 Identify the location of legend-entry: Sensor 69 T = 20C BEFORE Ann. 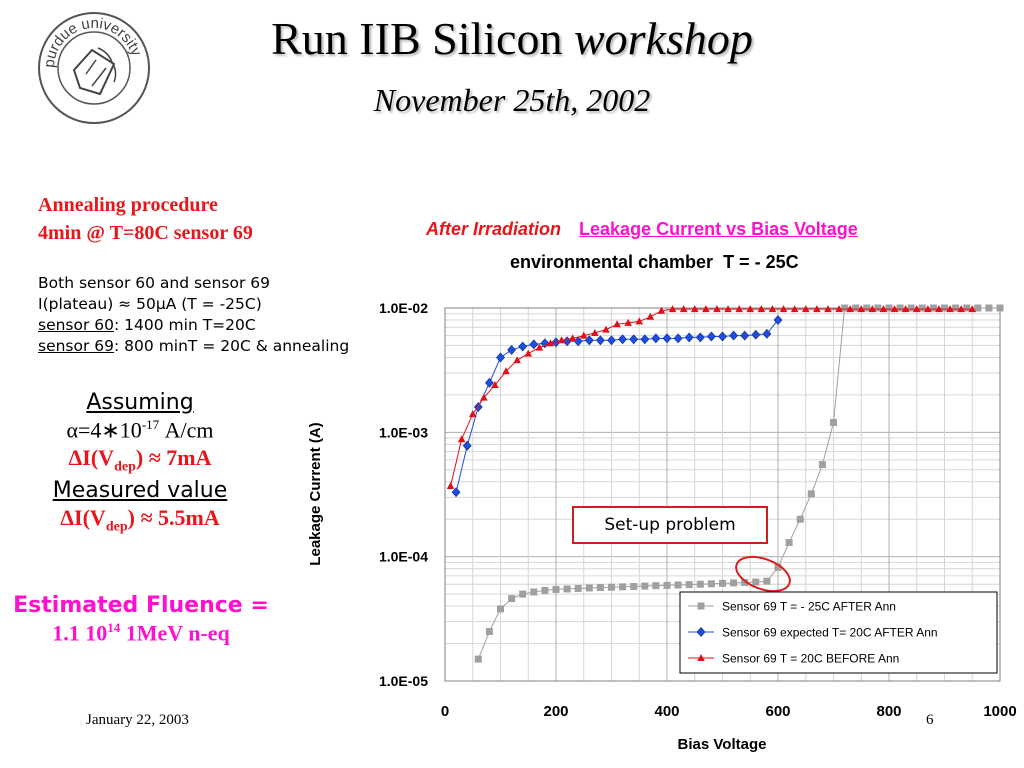
(810, 659).